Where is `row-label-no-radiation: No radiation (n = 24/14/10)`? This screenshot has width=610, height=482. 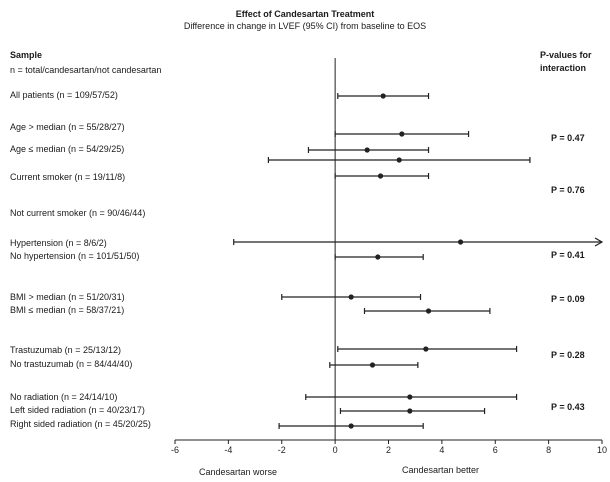 row-label-no-radiation: No radiation (n = 24/14/10) is located at coordinates (64, 397).